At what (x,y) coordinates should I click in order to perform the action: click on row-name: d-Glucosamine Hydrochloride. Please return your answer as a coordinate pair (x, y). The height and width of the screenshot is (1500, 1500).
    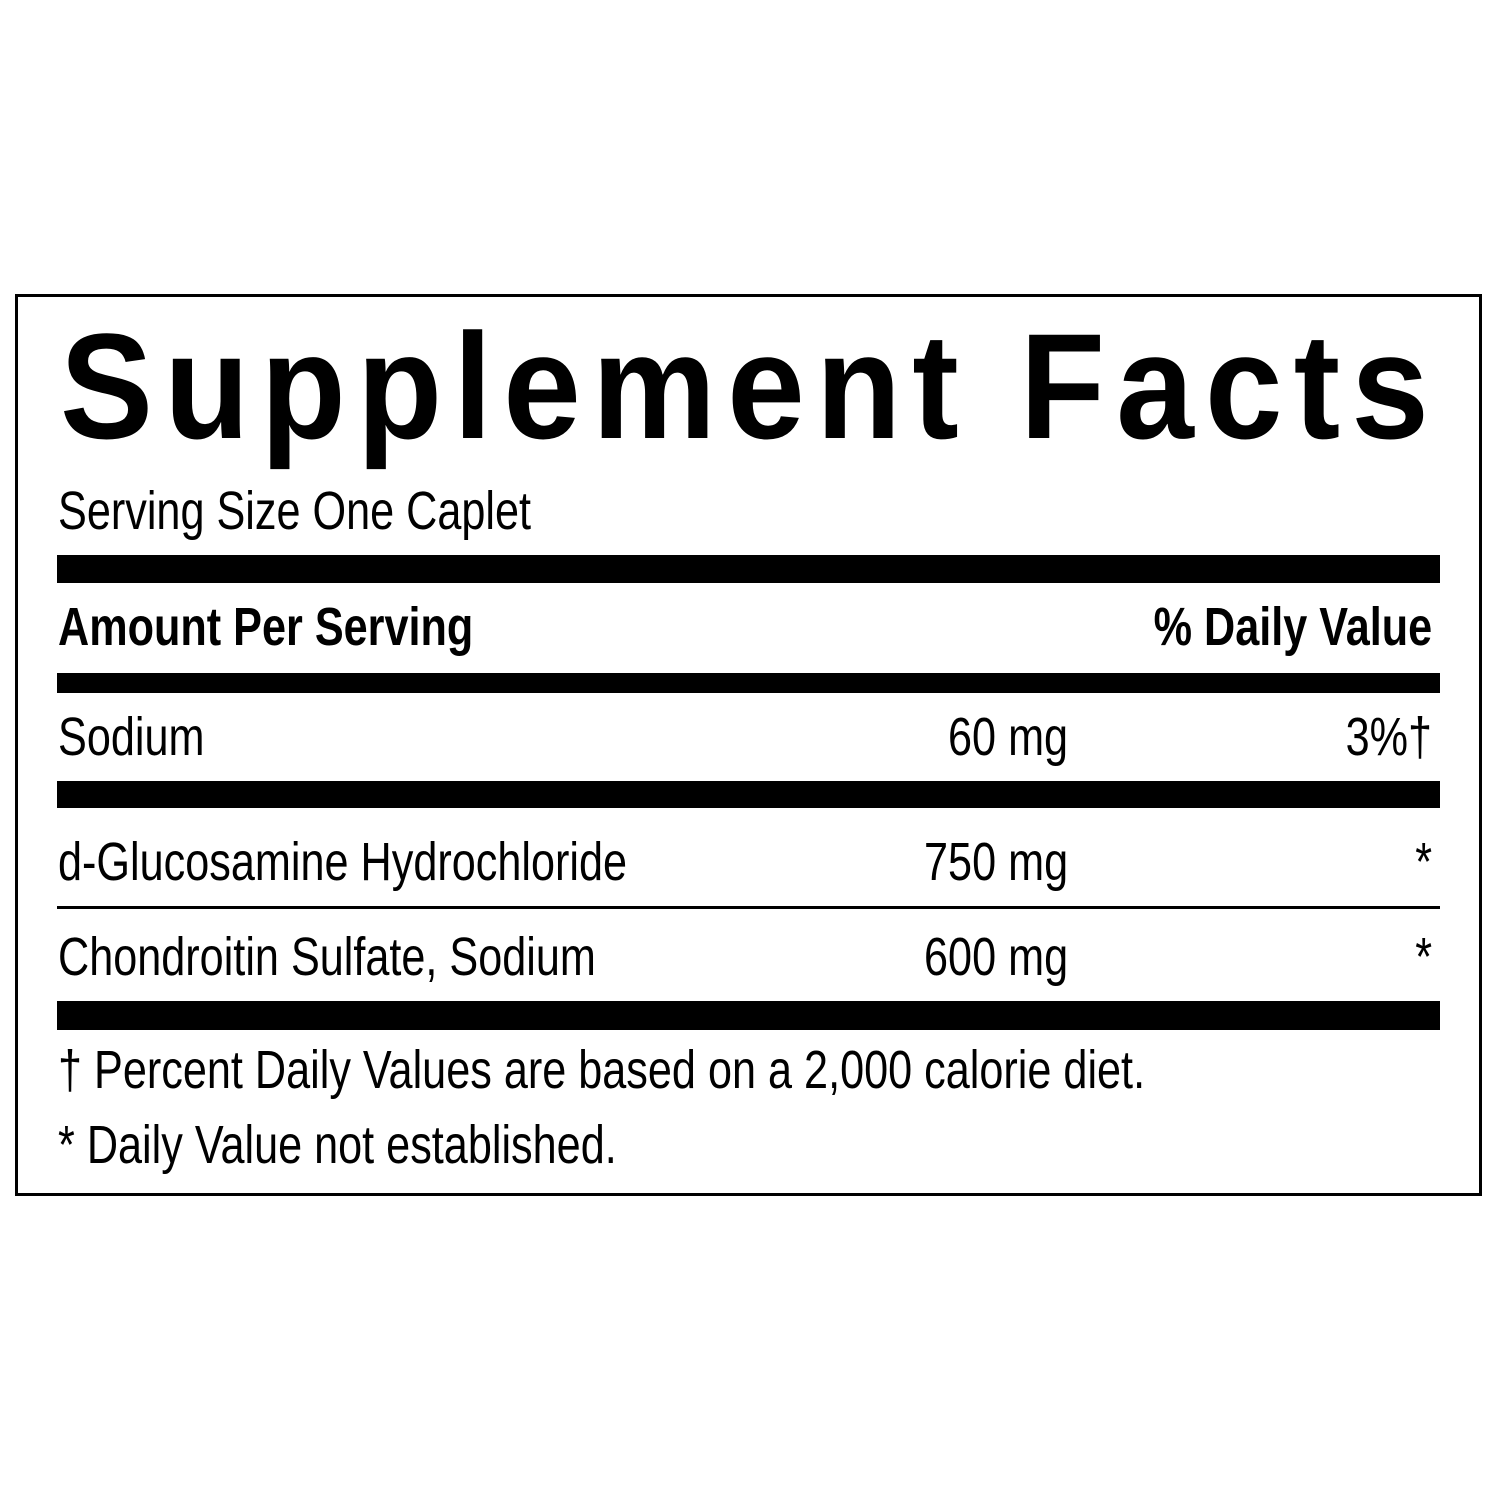
    Looking at the image, I should click on (343, 862).